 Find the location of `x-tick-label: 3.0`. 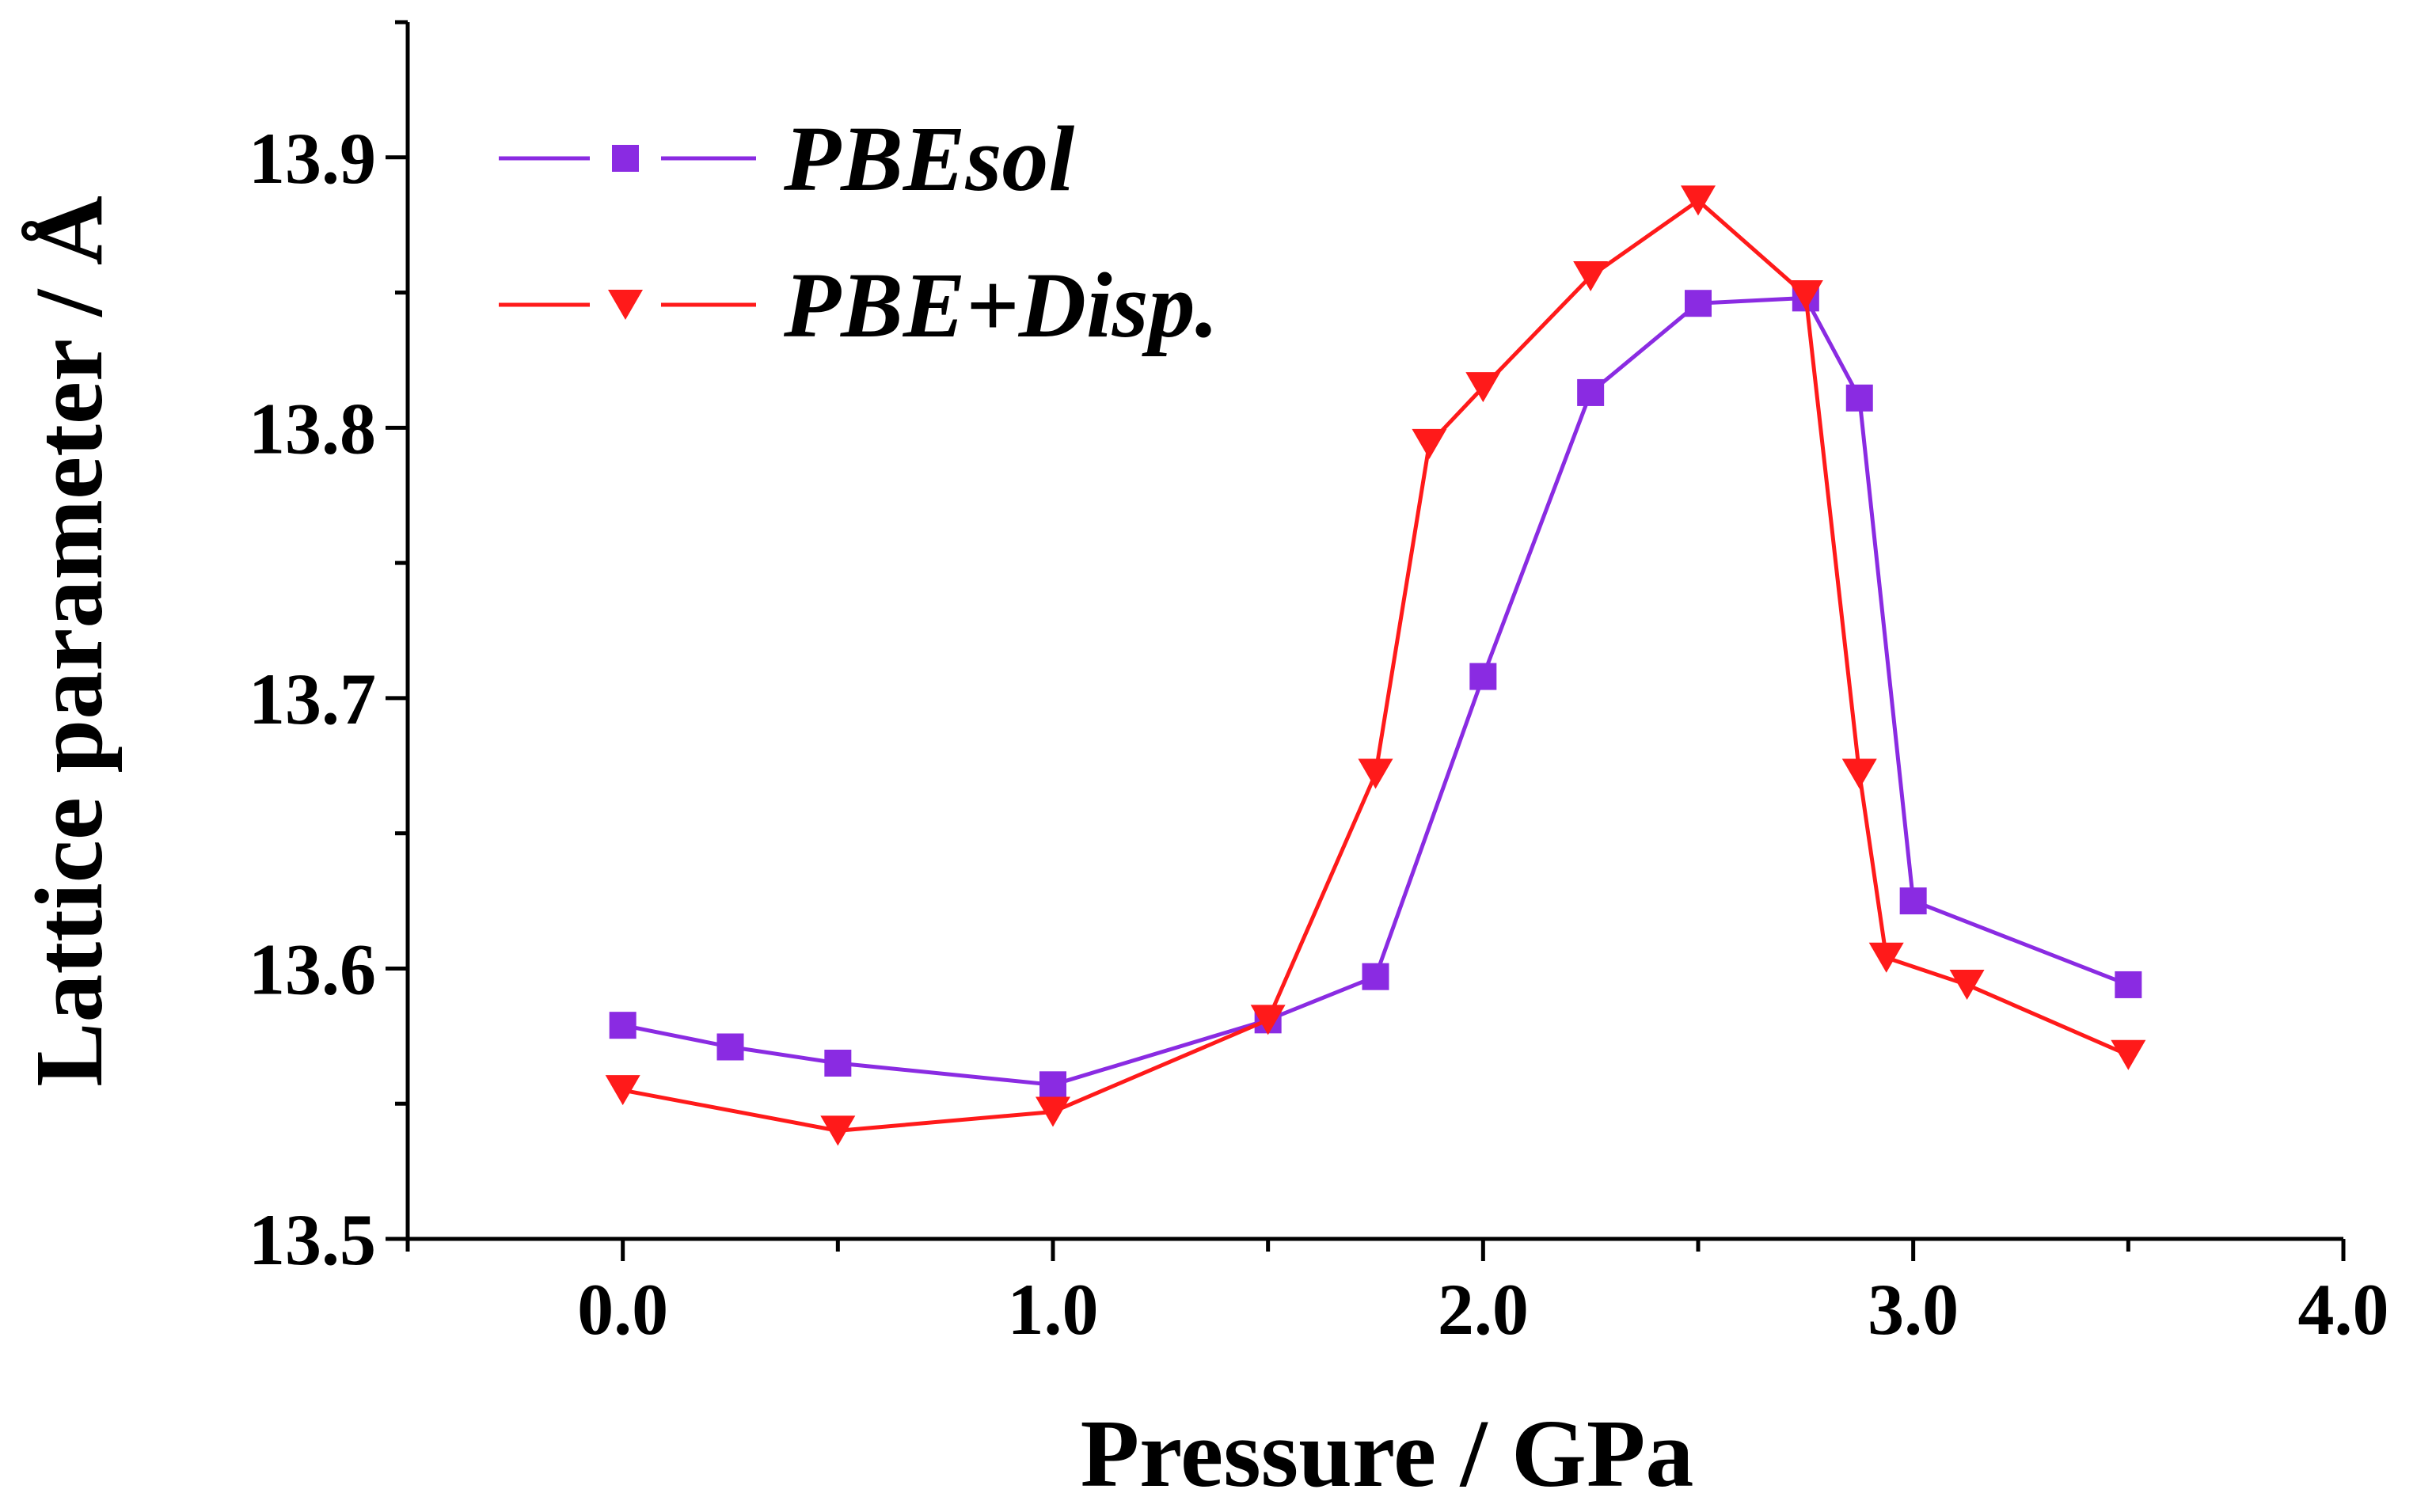

x-tick-label: 3.0 is located at coordinates (1913, 1309).